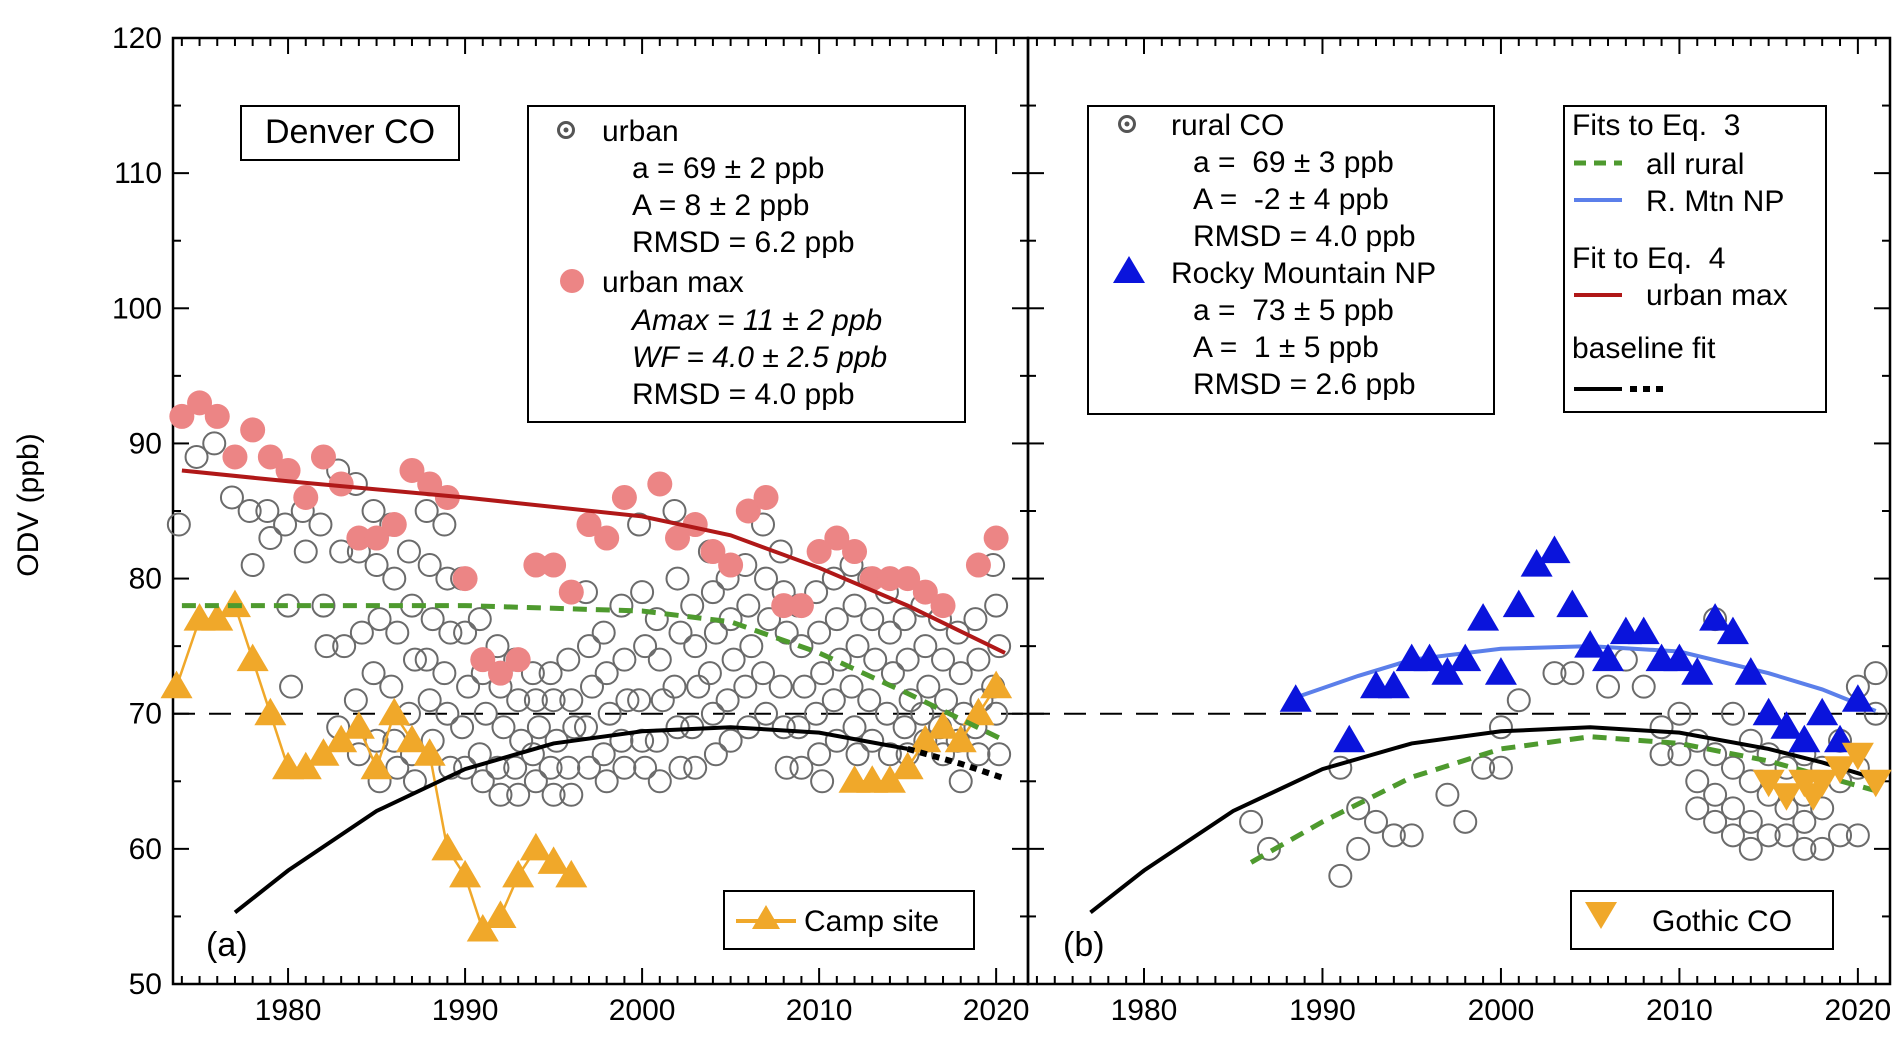  Describe the element at coordinates (1483, 819) in the screenshot. I see `baseline-fit-line` at that location.